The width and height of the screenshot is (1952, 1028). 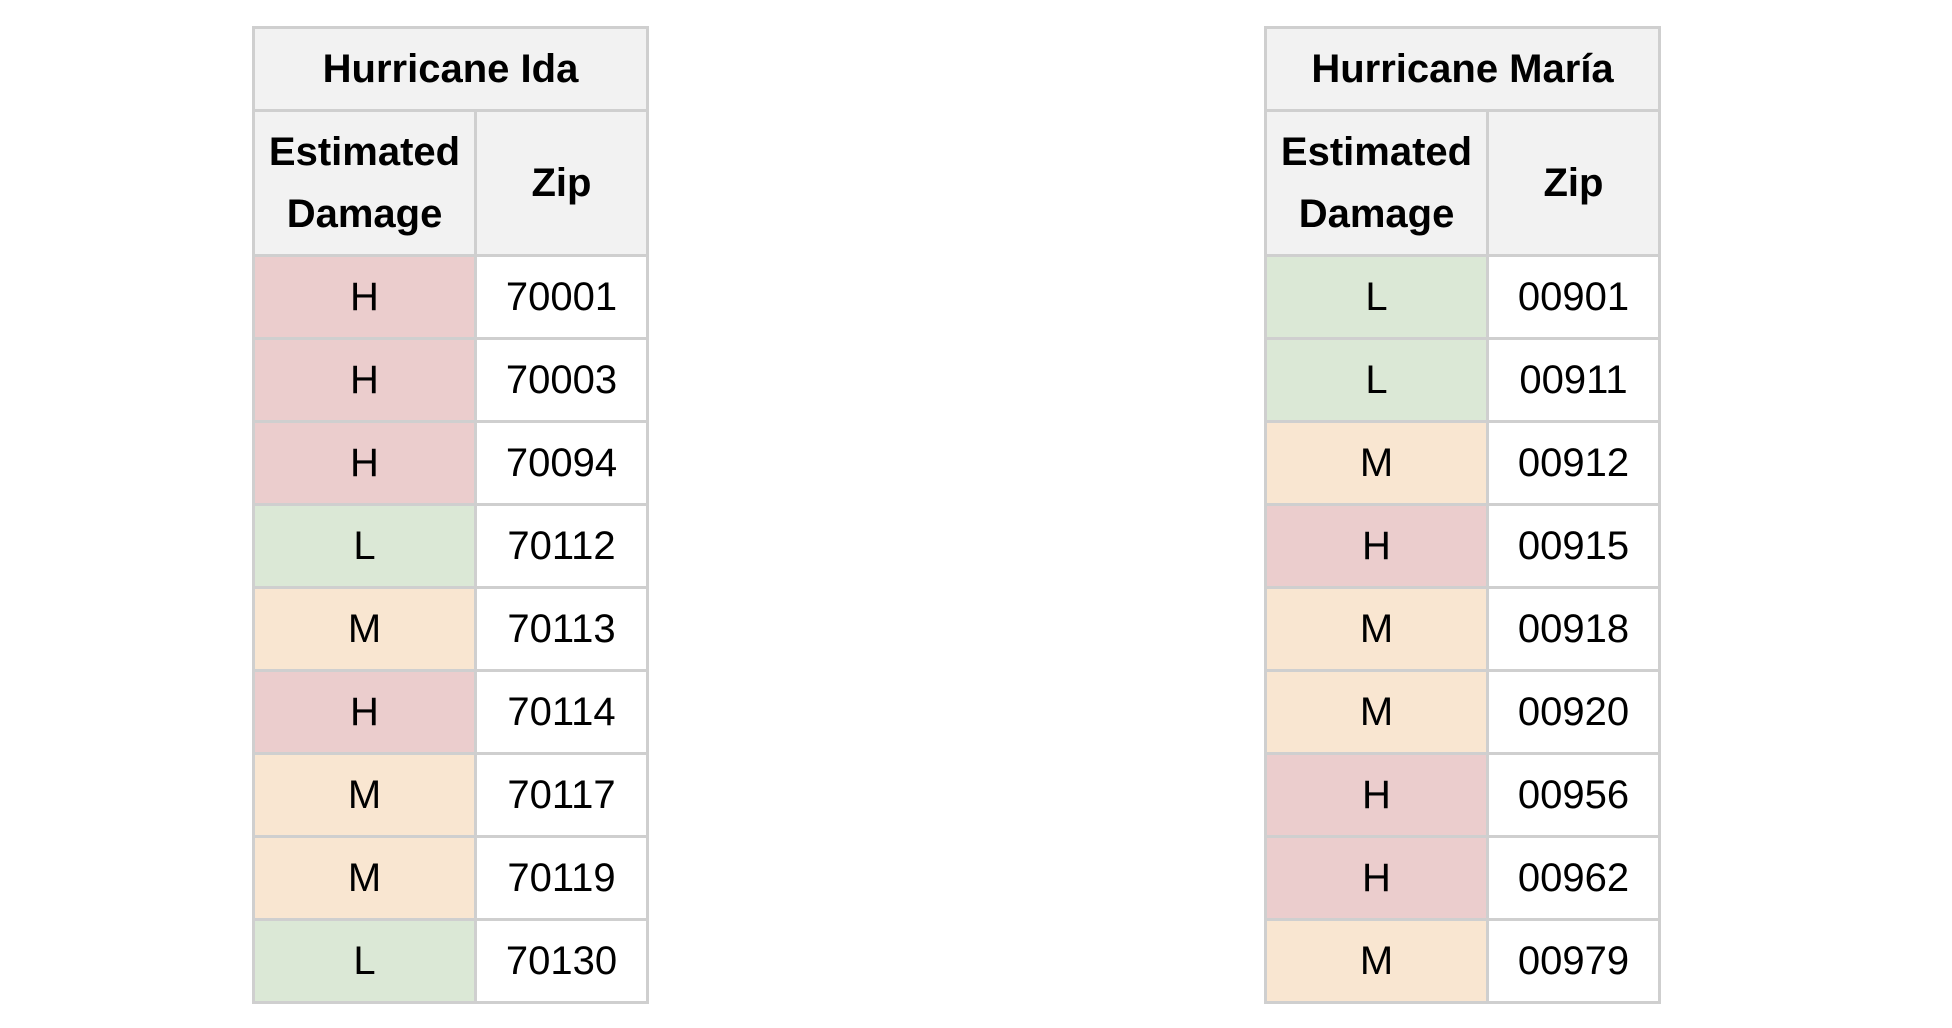 I want to click on table-row: L 00911, so click(x=1462, y=380).